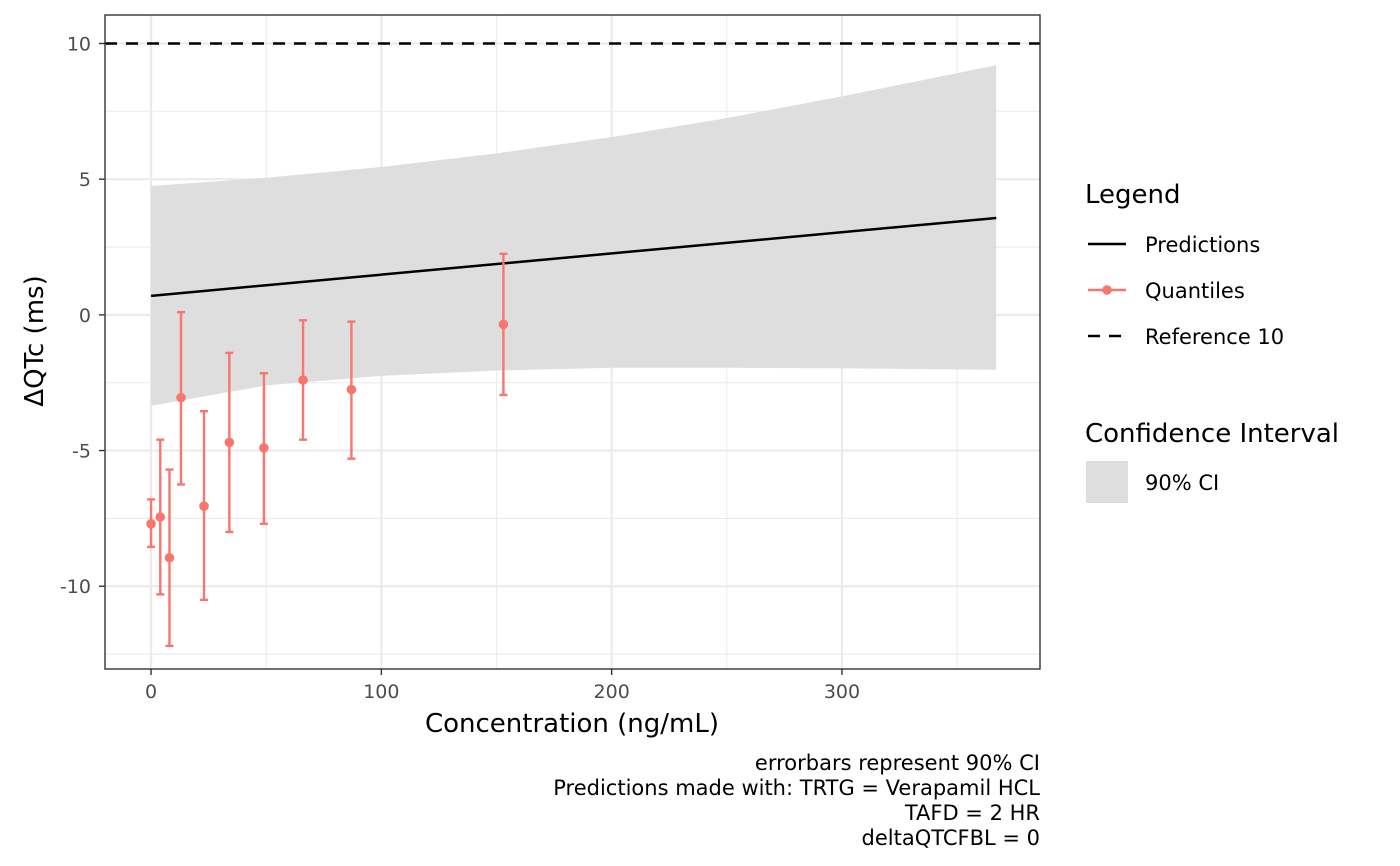 The width and height of the screenshot is (1400, 866). I want to click on legend-key-quantiles-point, so click(1107, 290).